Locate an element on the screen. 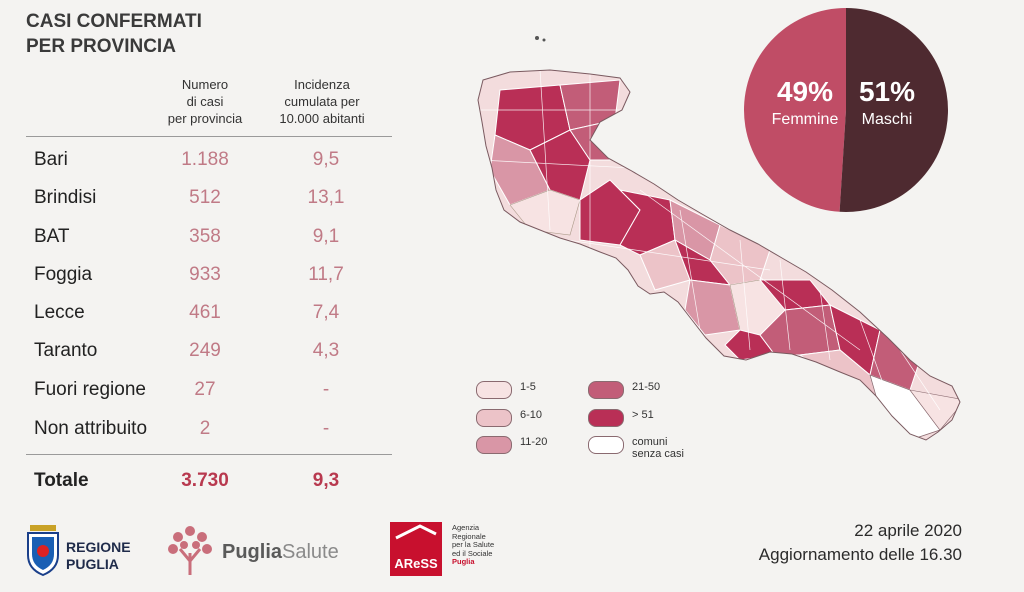 The height and width of the screenshot is (592, 1024). female-percent: 49% is located at coordinates (805, 91).